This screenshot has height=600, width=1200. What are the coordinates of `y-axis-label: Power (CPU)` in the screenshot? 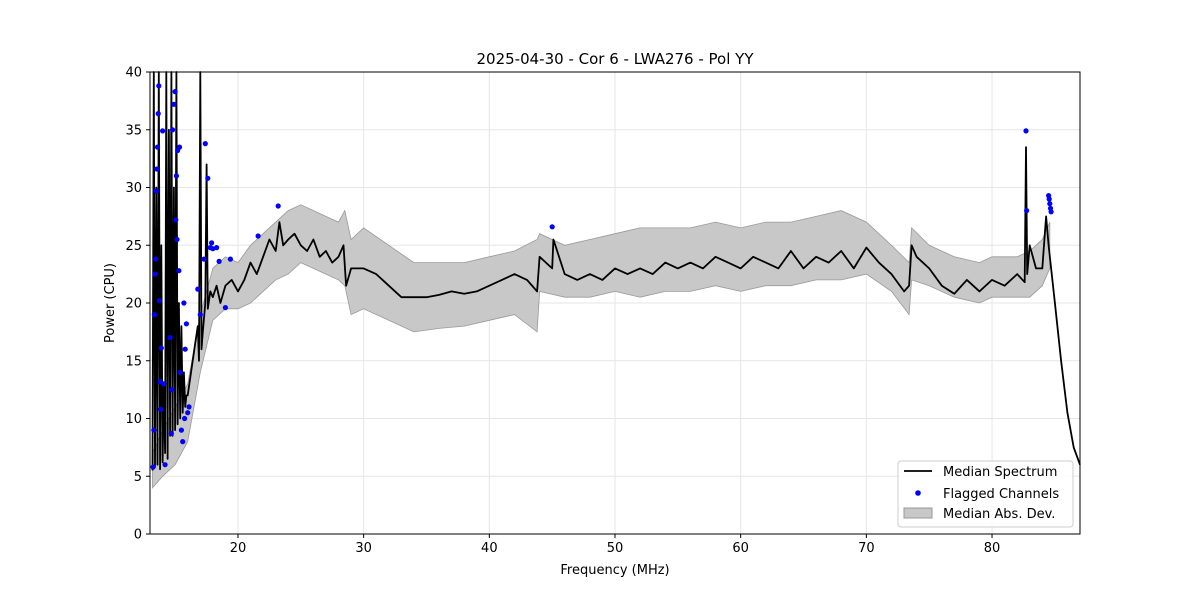 It's located at (110, 303).